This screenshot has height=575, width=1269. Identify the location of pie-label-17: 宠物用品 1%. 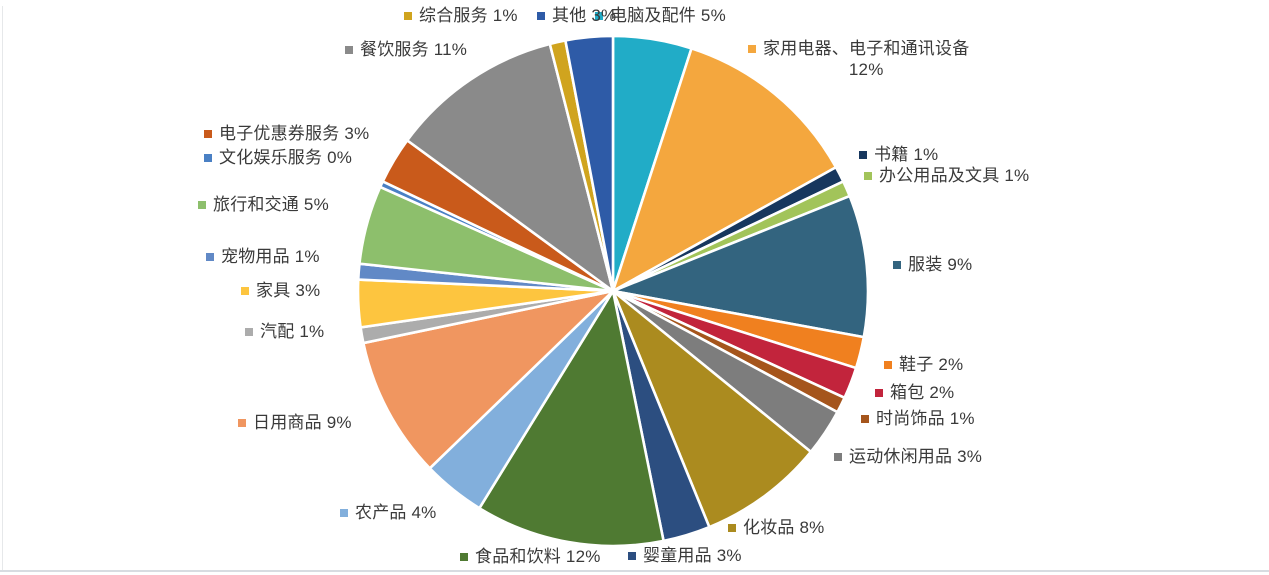
(263, 256).